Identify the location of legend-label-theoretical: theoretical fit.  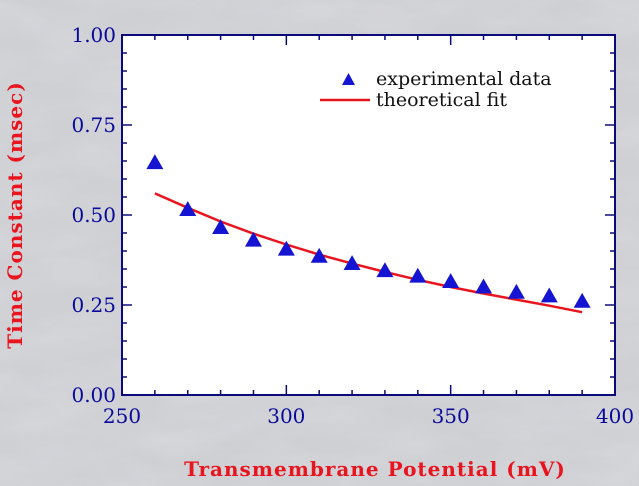
(441, 100).